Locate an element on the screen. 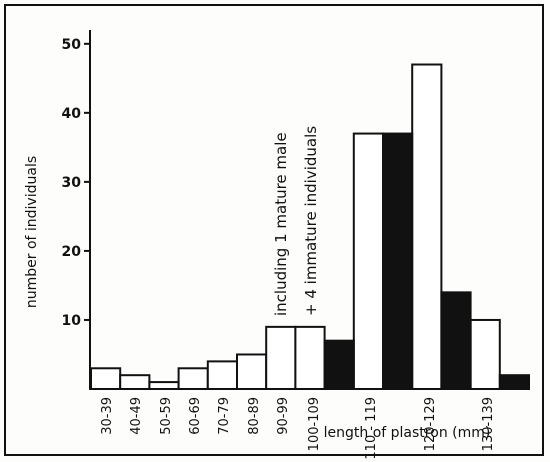 This screenshot has width=550, height=462. y-axis-label: number of individuals is located at coordinates (32, 232).